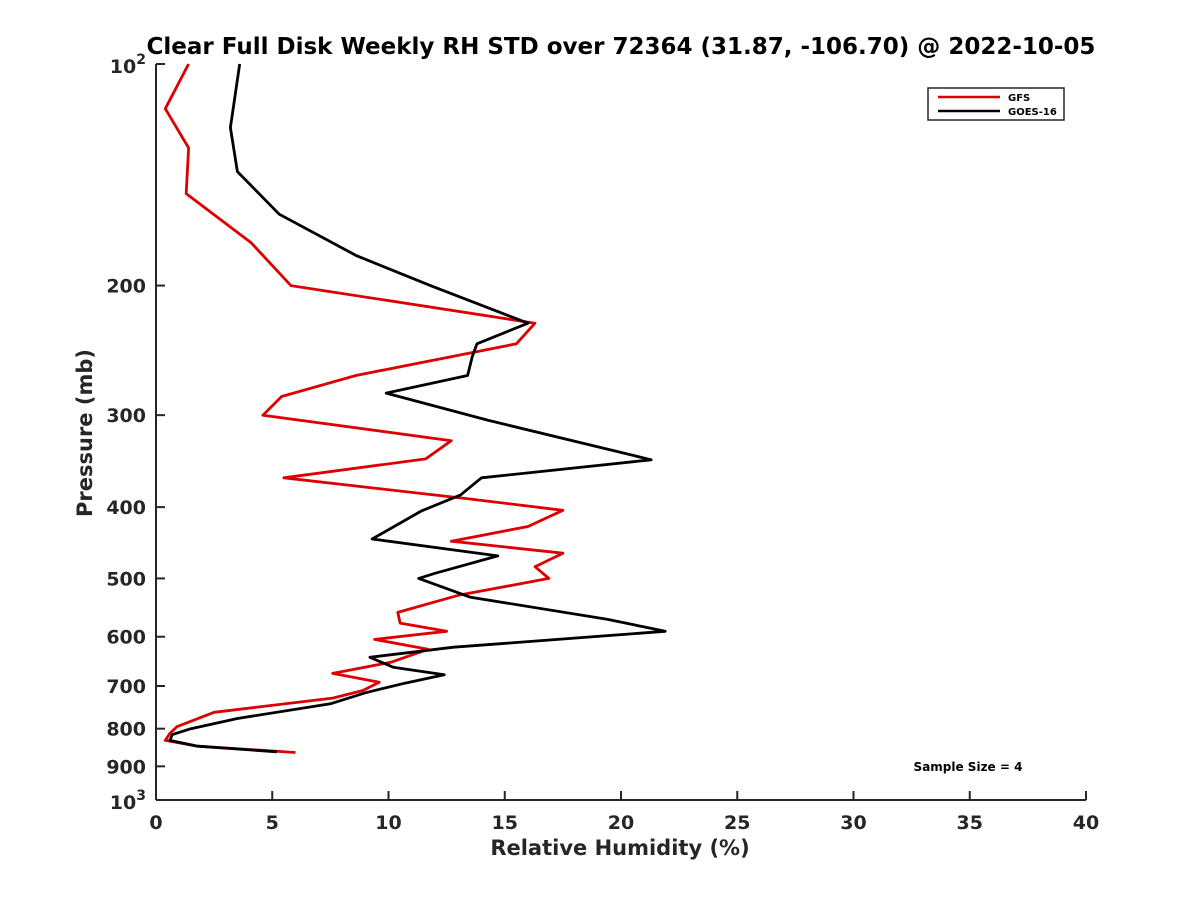  Describe the element at coordinates (126, 767) in the screenshot. I see `y-tick-label: 900` at that location.